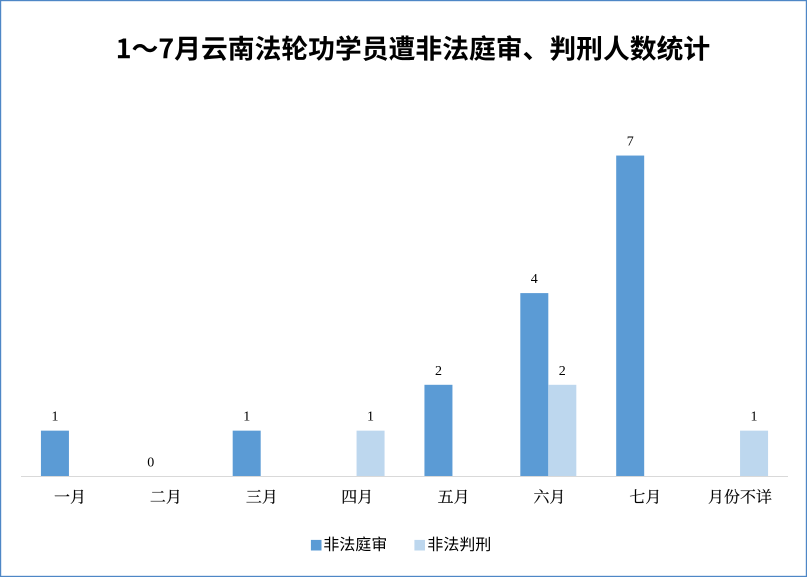 This screenshot has height=577, width=807. What do you see at coordinates (630, 142) in the screenshot?
I see `svg-text: 7` at bounding box center [630, 142].